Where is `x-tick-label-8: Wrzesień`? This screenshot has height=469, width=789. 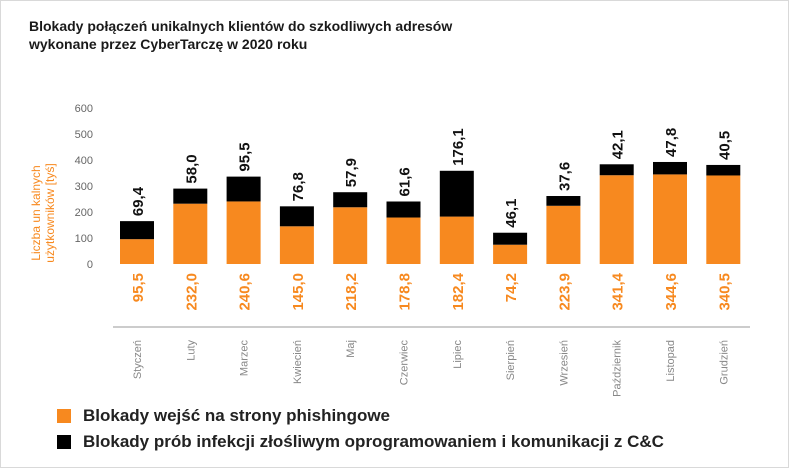
x-tick-label-8: Wrzesień is located at coordinates (564, 363).